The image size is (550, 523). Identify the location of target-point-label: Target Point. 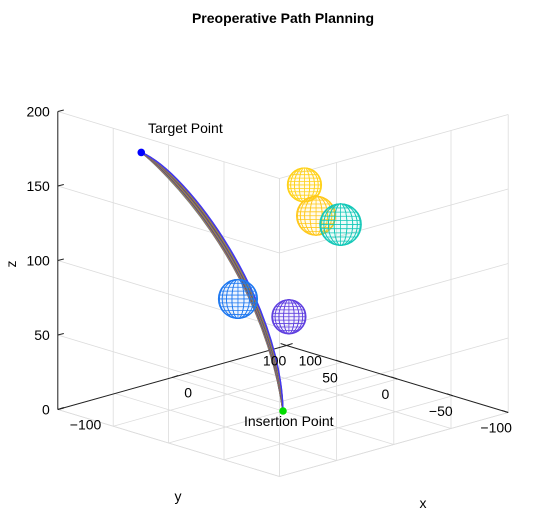
(185, 128).